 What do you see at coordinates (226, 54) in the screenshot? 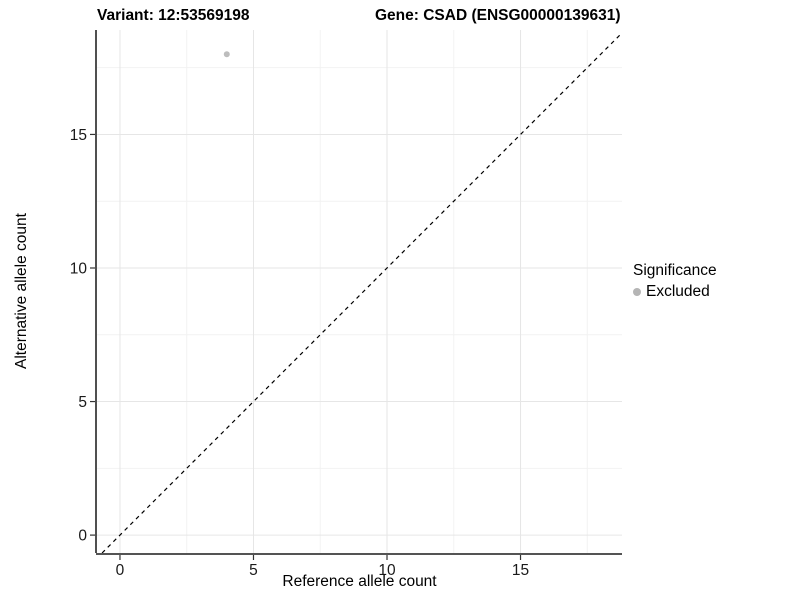
I see `data-point` at bounding box center [226, 54].